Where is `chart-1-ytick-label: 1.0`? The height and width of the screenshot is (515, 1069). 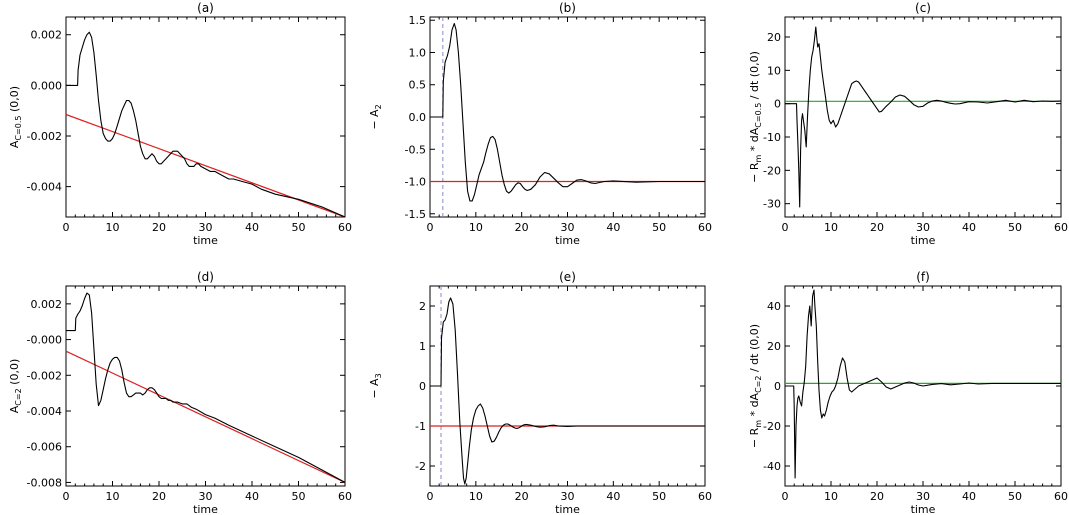 chart-1-ytick-label: 1.0 is located at coordinates (418, 52).